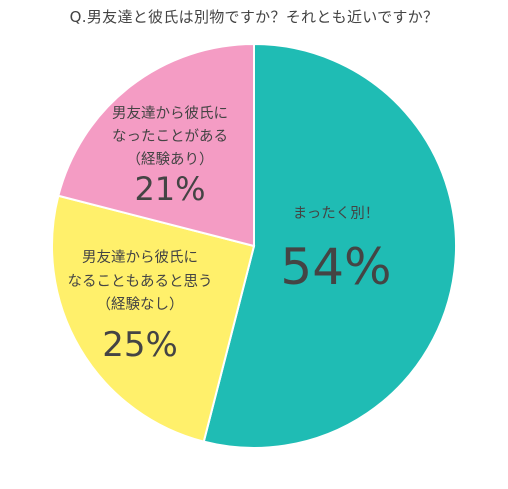  I want to click on slice-label-3-line-2: なったことがある, so click(170, 136).